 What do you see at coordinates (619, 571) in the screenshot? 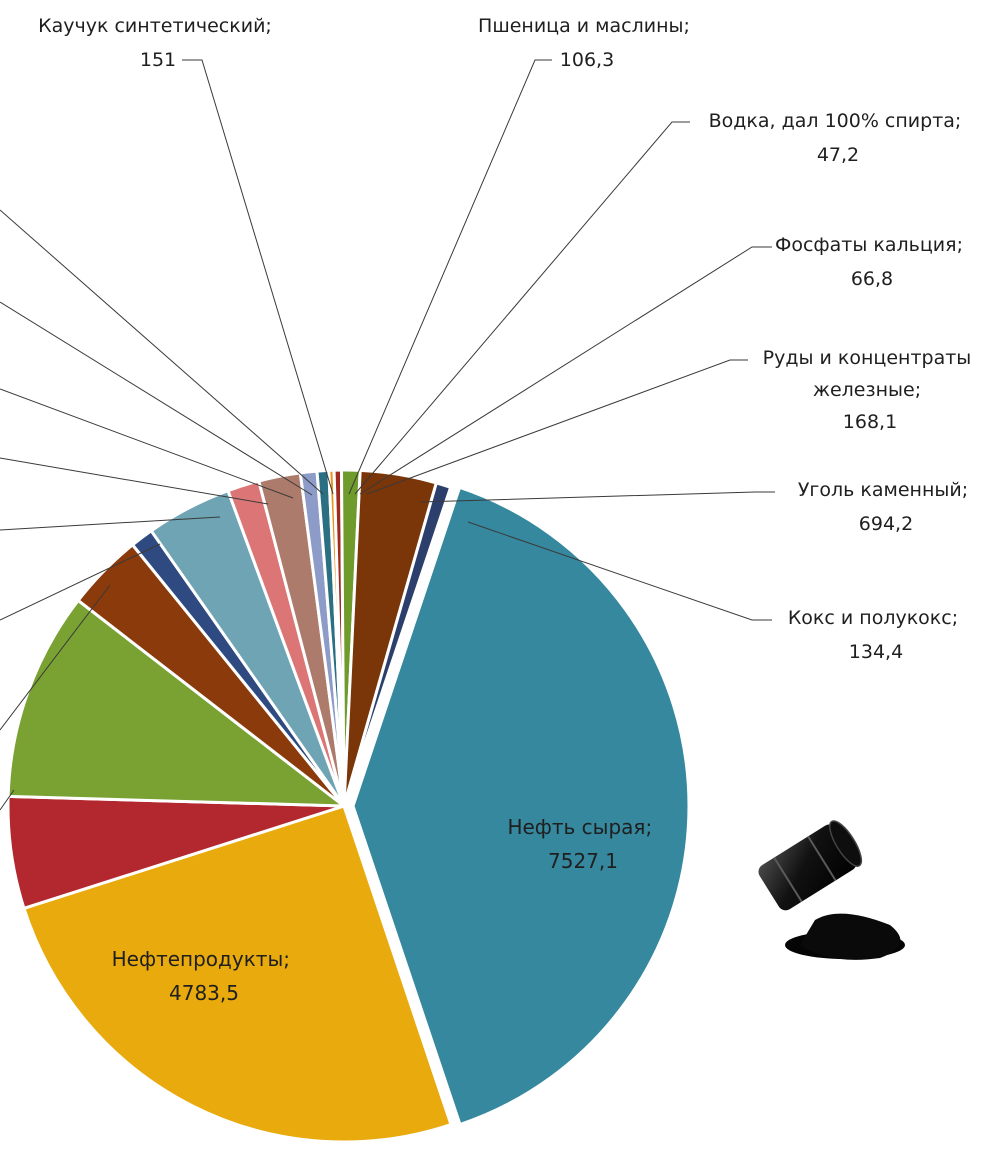
I see `leader-coke` at bounding box center [619, 571].